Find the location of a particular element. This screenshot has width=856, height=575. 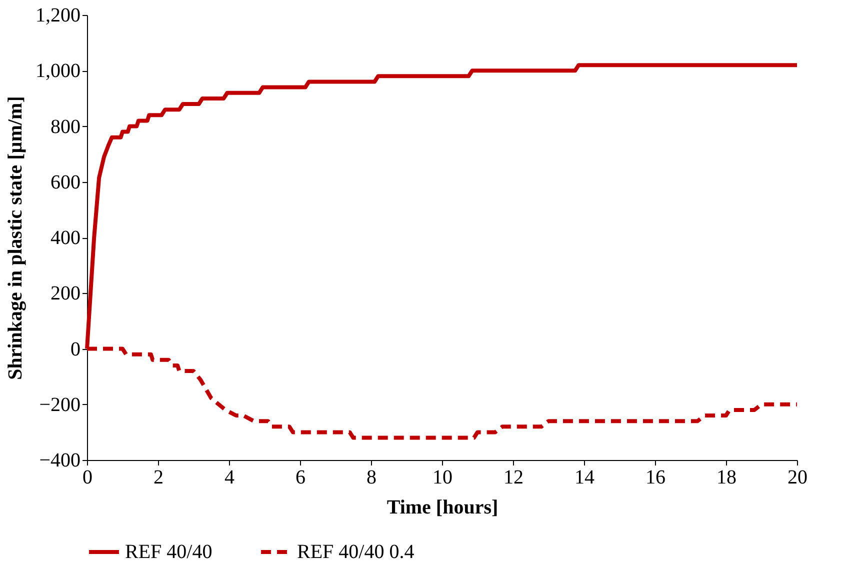

y-axis-title: Shrinkage in plastic state [µm/m] is located at coordinates (15, 238).